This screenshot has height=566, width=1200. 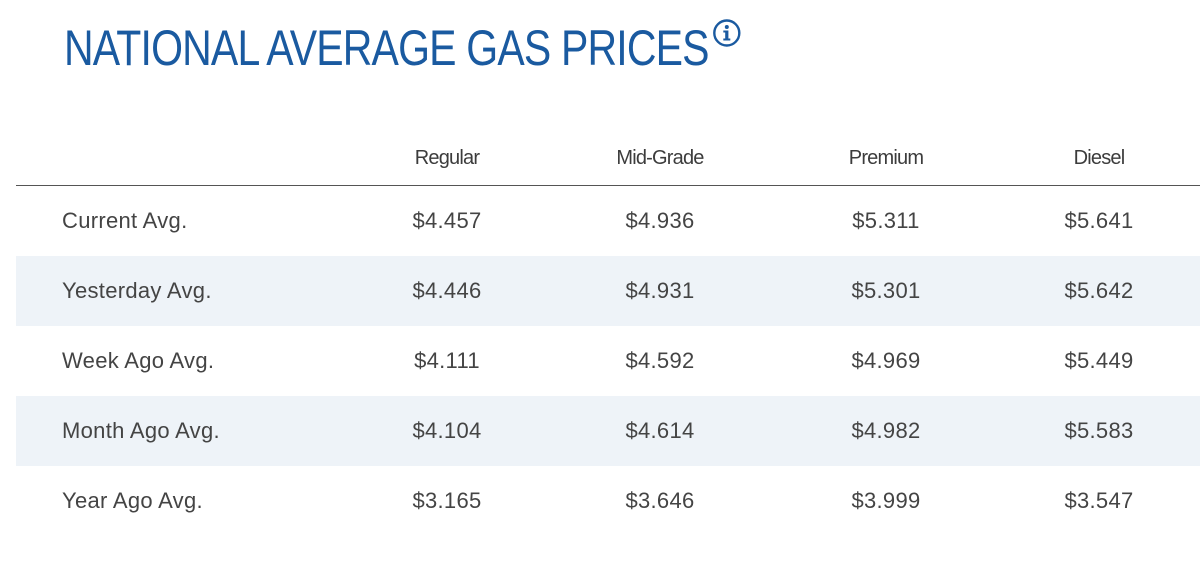 What do you see at coordinates (660, 159) in the screenshot?
I see `column-header-mid-grade: Mid-Grade` at bounding box center [660, 159].